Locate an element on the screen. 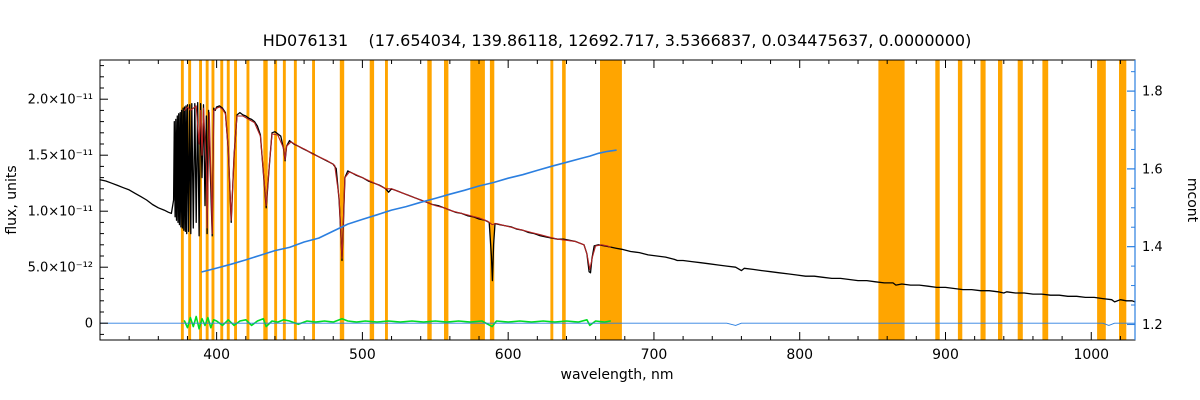 This screenshot has width=1200, height=400. x-tick-label: 900 is located at coordinates (945, 355).